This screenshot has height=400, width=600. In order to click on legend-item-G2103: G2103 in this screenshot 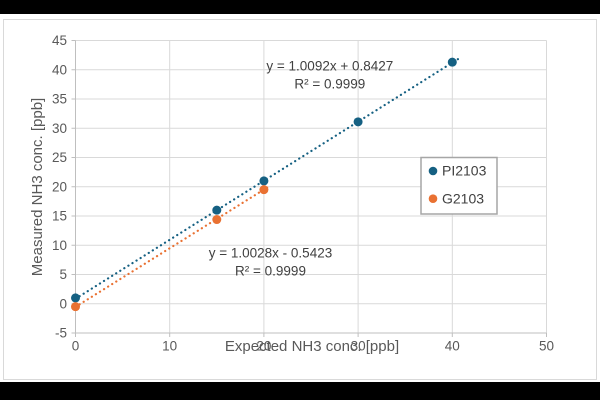, I will do `click(456, 198)`.